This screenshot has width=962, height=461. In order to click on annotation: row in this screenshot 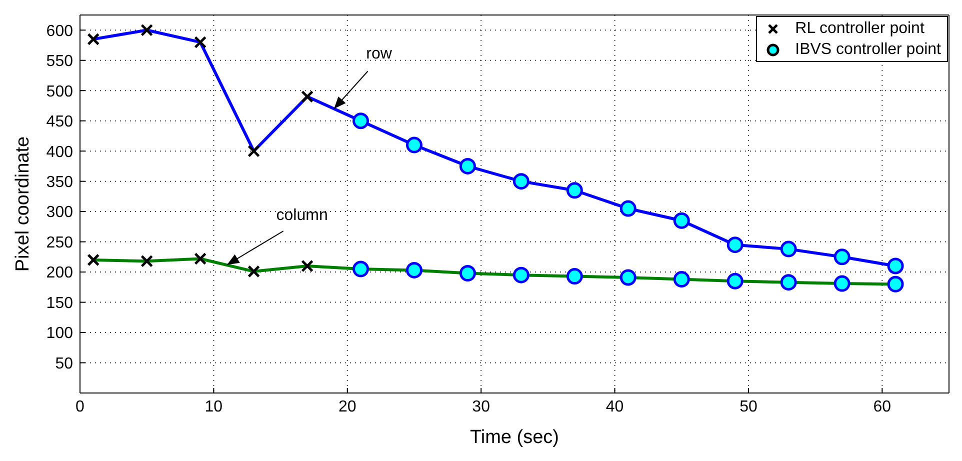, I will do `click(379, 54)`.